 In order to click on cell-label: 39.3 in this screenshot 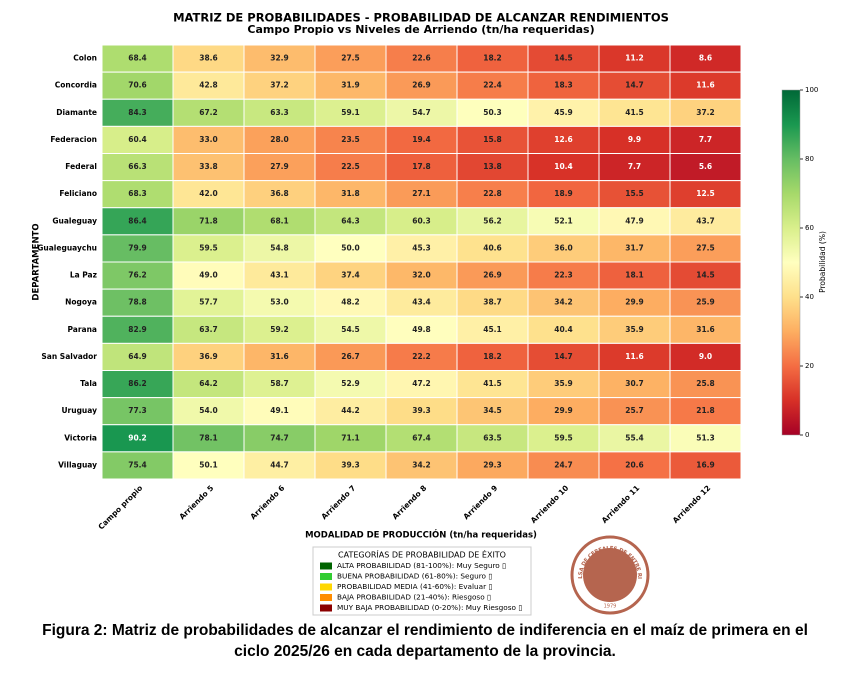, I will do `click(350, 464)`.